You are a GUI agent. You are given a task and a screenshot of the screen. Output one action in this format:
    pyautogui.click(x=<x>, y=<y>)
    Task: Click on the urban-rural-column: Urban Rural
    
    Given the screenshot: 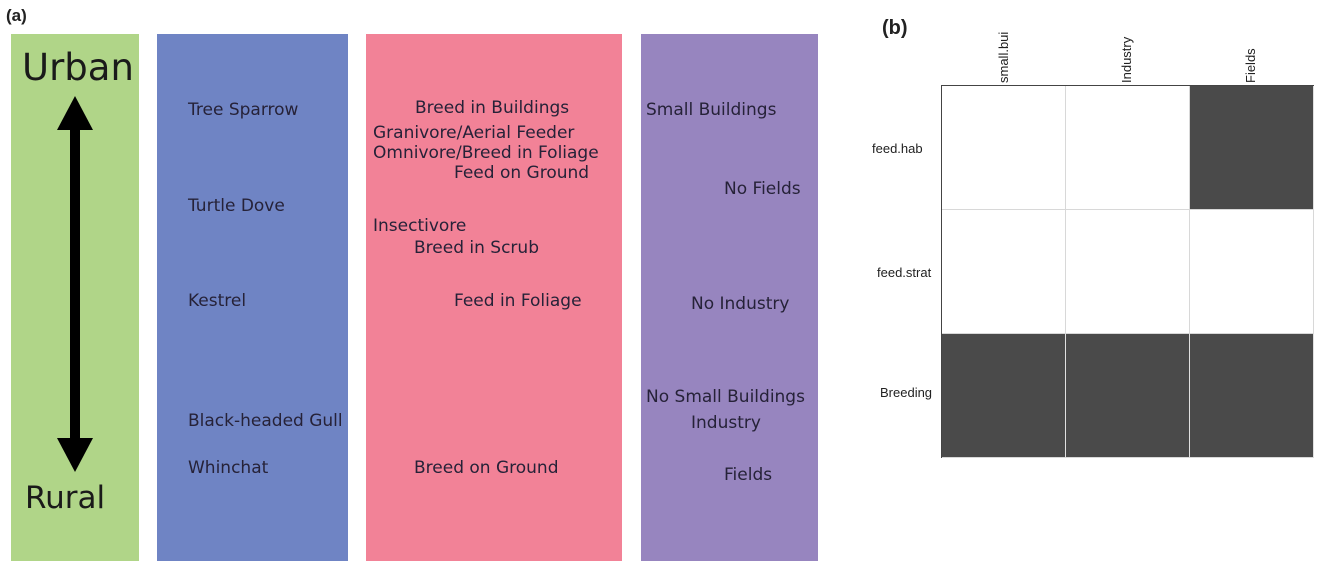 What is the action you would take?
    pyautogui.click(x=75, y=297)
    